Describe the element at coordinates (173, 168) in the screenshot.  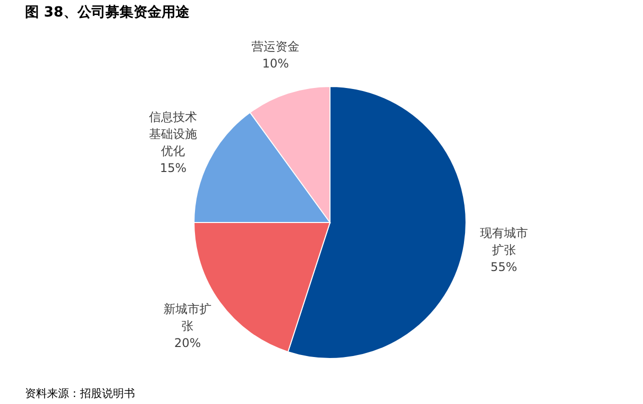
I see `data-label: 15%` at that location.